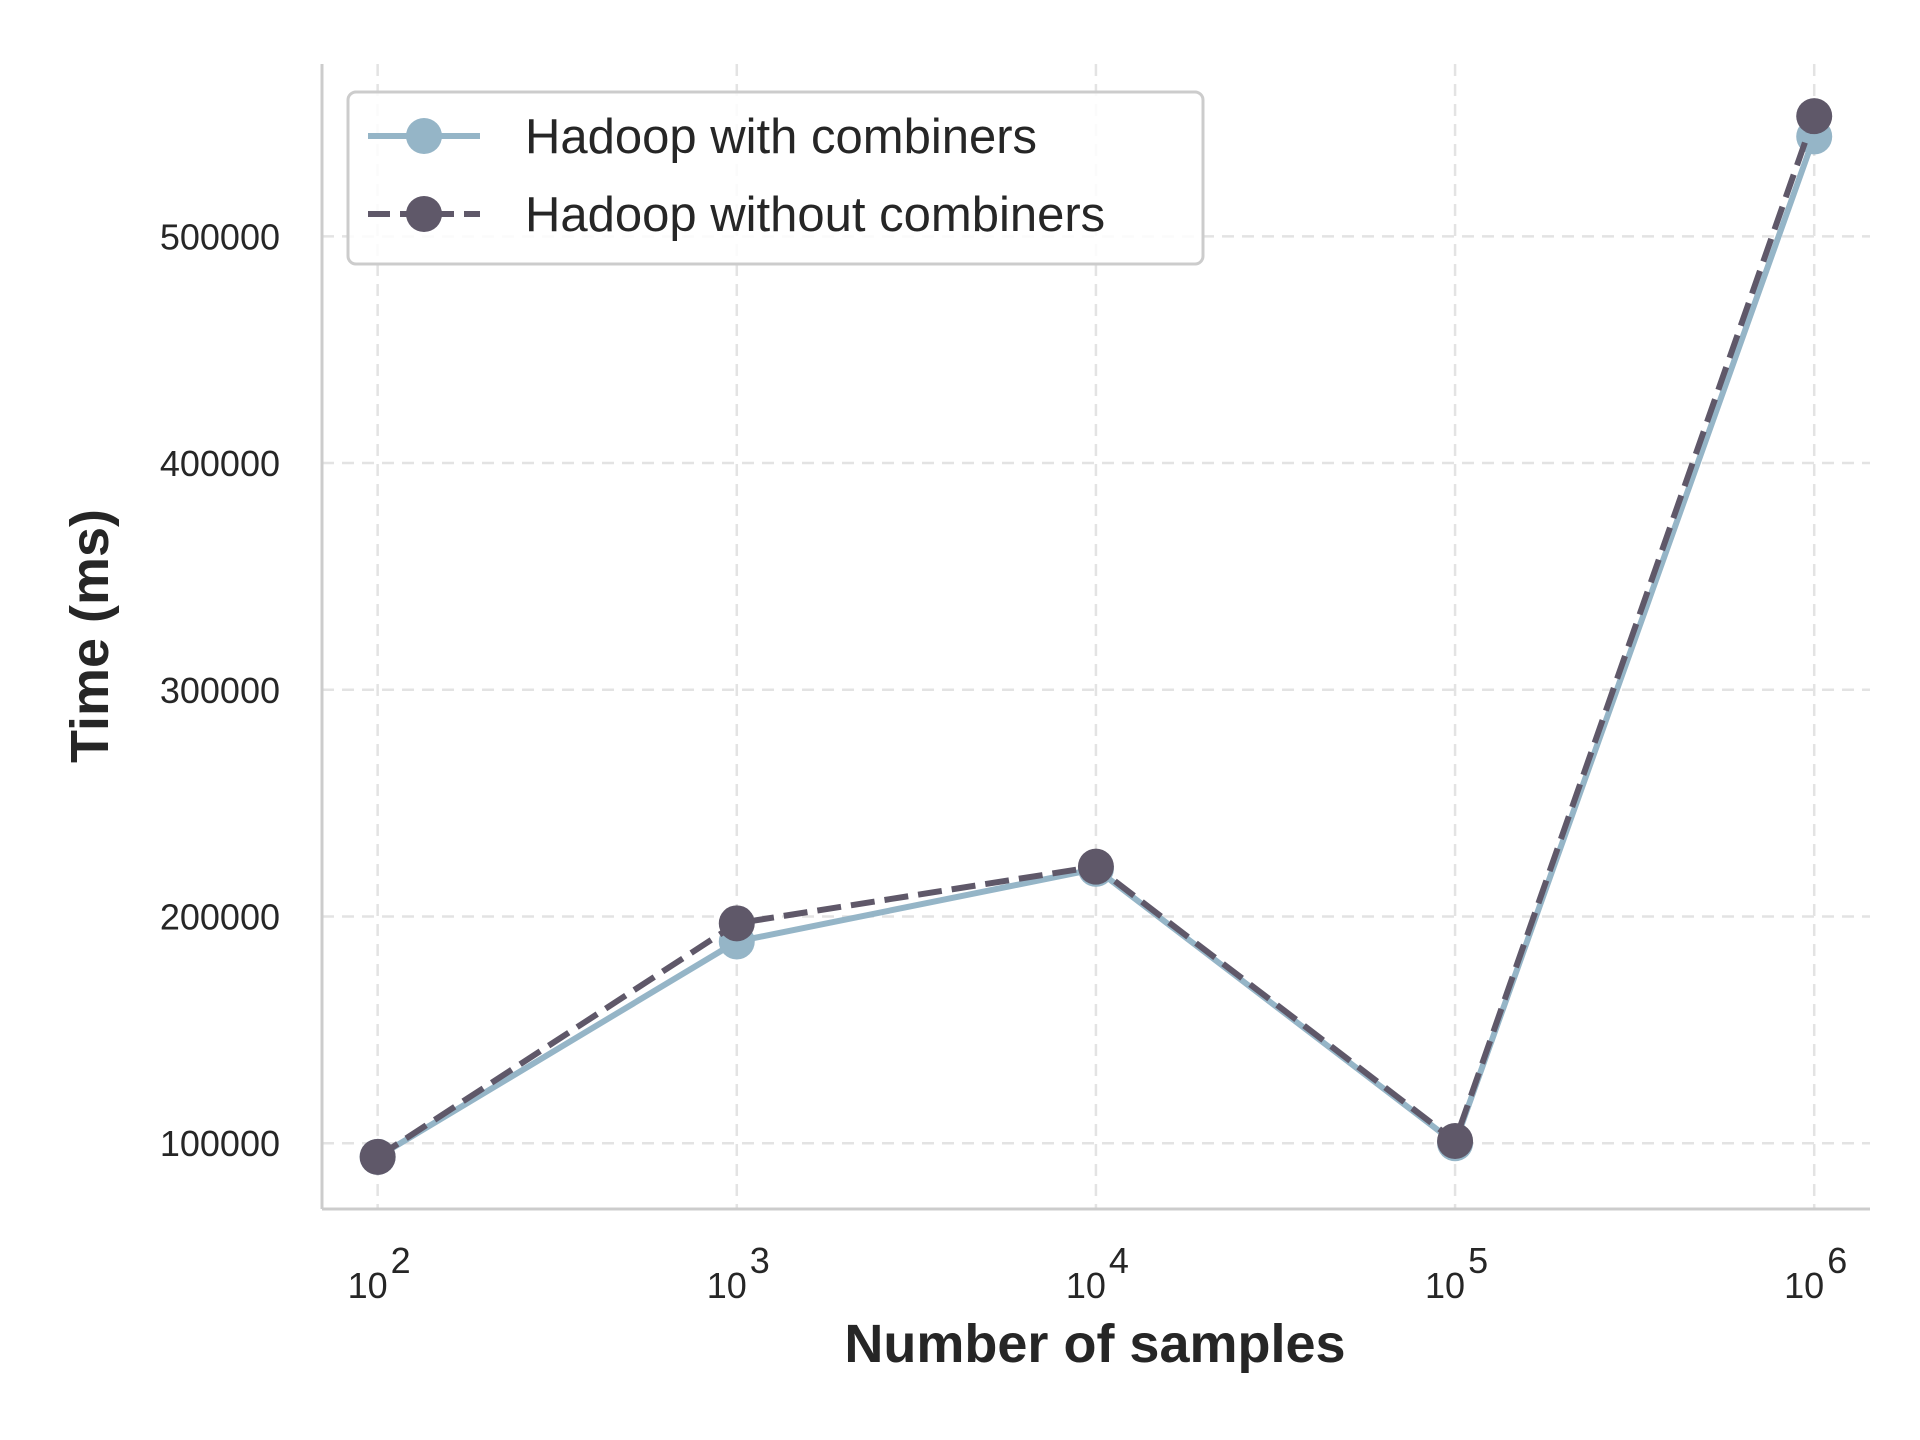 This screenshot has height=1440, width=1920. Describe the element at coordinates (220, 917) in the screenshot. I see `y-tick-label: 200000` at that location.